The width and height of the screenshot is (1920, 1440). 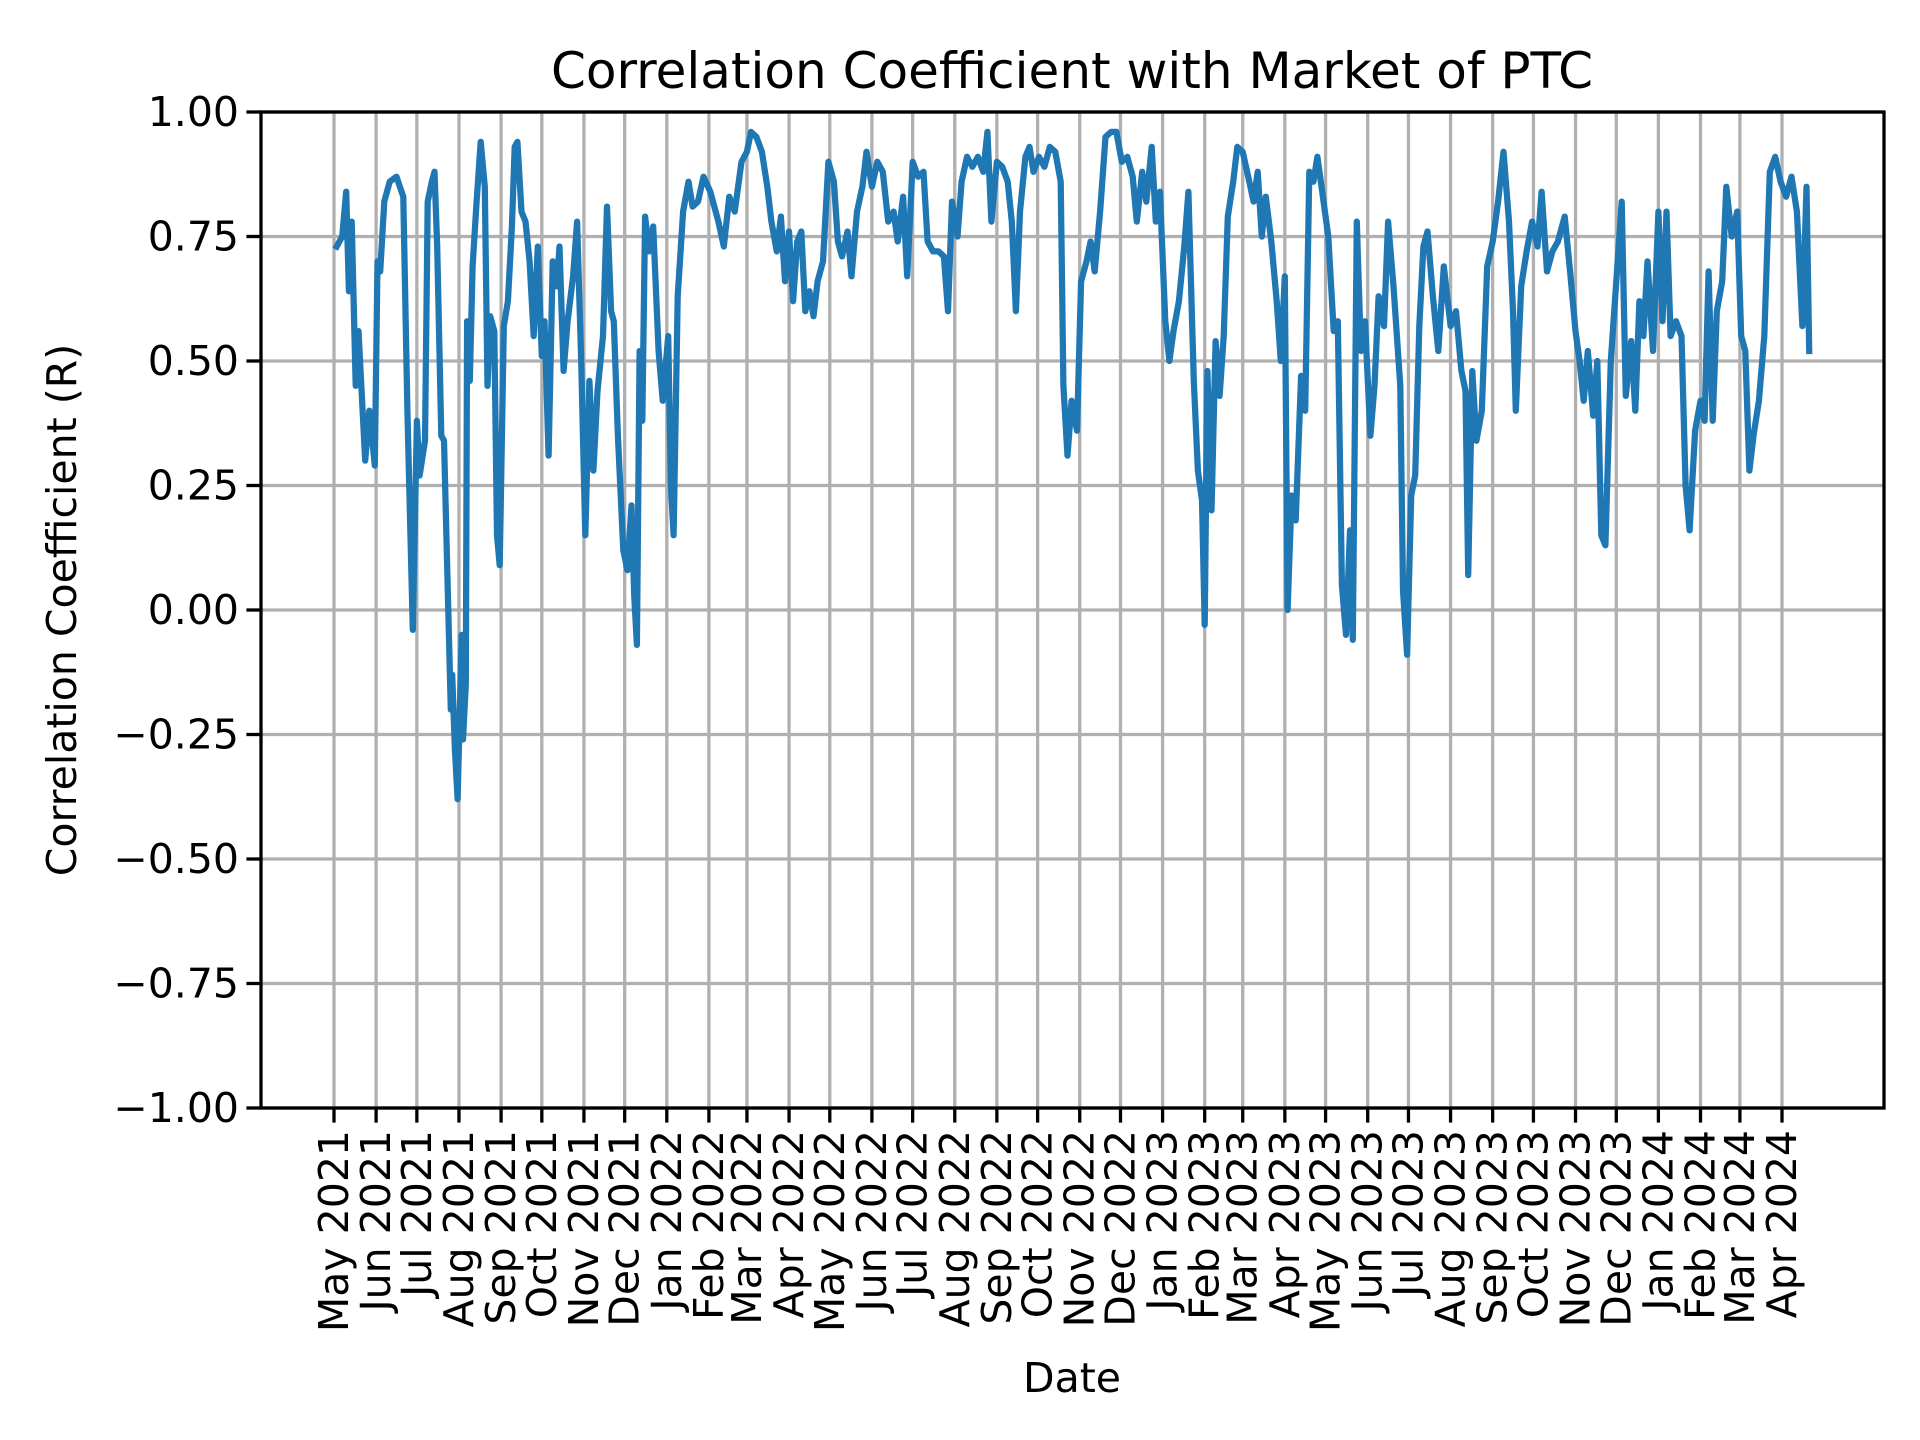 What do you see at coordinates (1740, 1227) in the screenshot?
I see `x-tick-label: Mar 2024` at bounding box center [1740, 1227].